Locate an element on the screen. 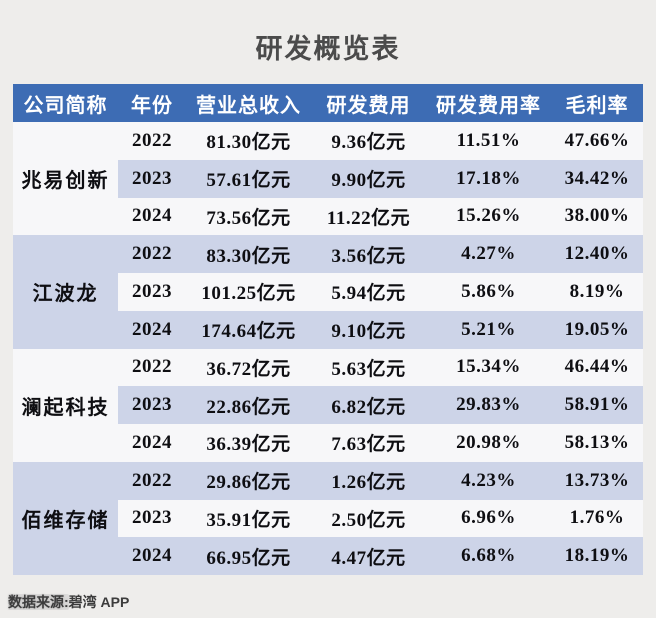 The width and height of the screenshot is (656, 618). gross-margin-cell: 19.05% is located at coordinates (597, 329).